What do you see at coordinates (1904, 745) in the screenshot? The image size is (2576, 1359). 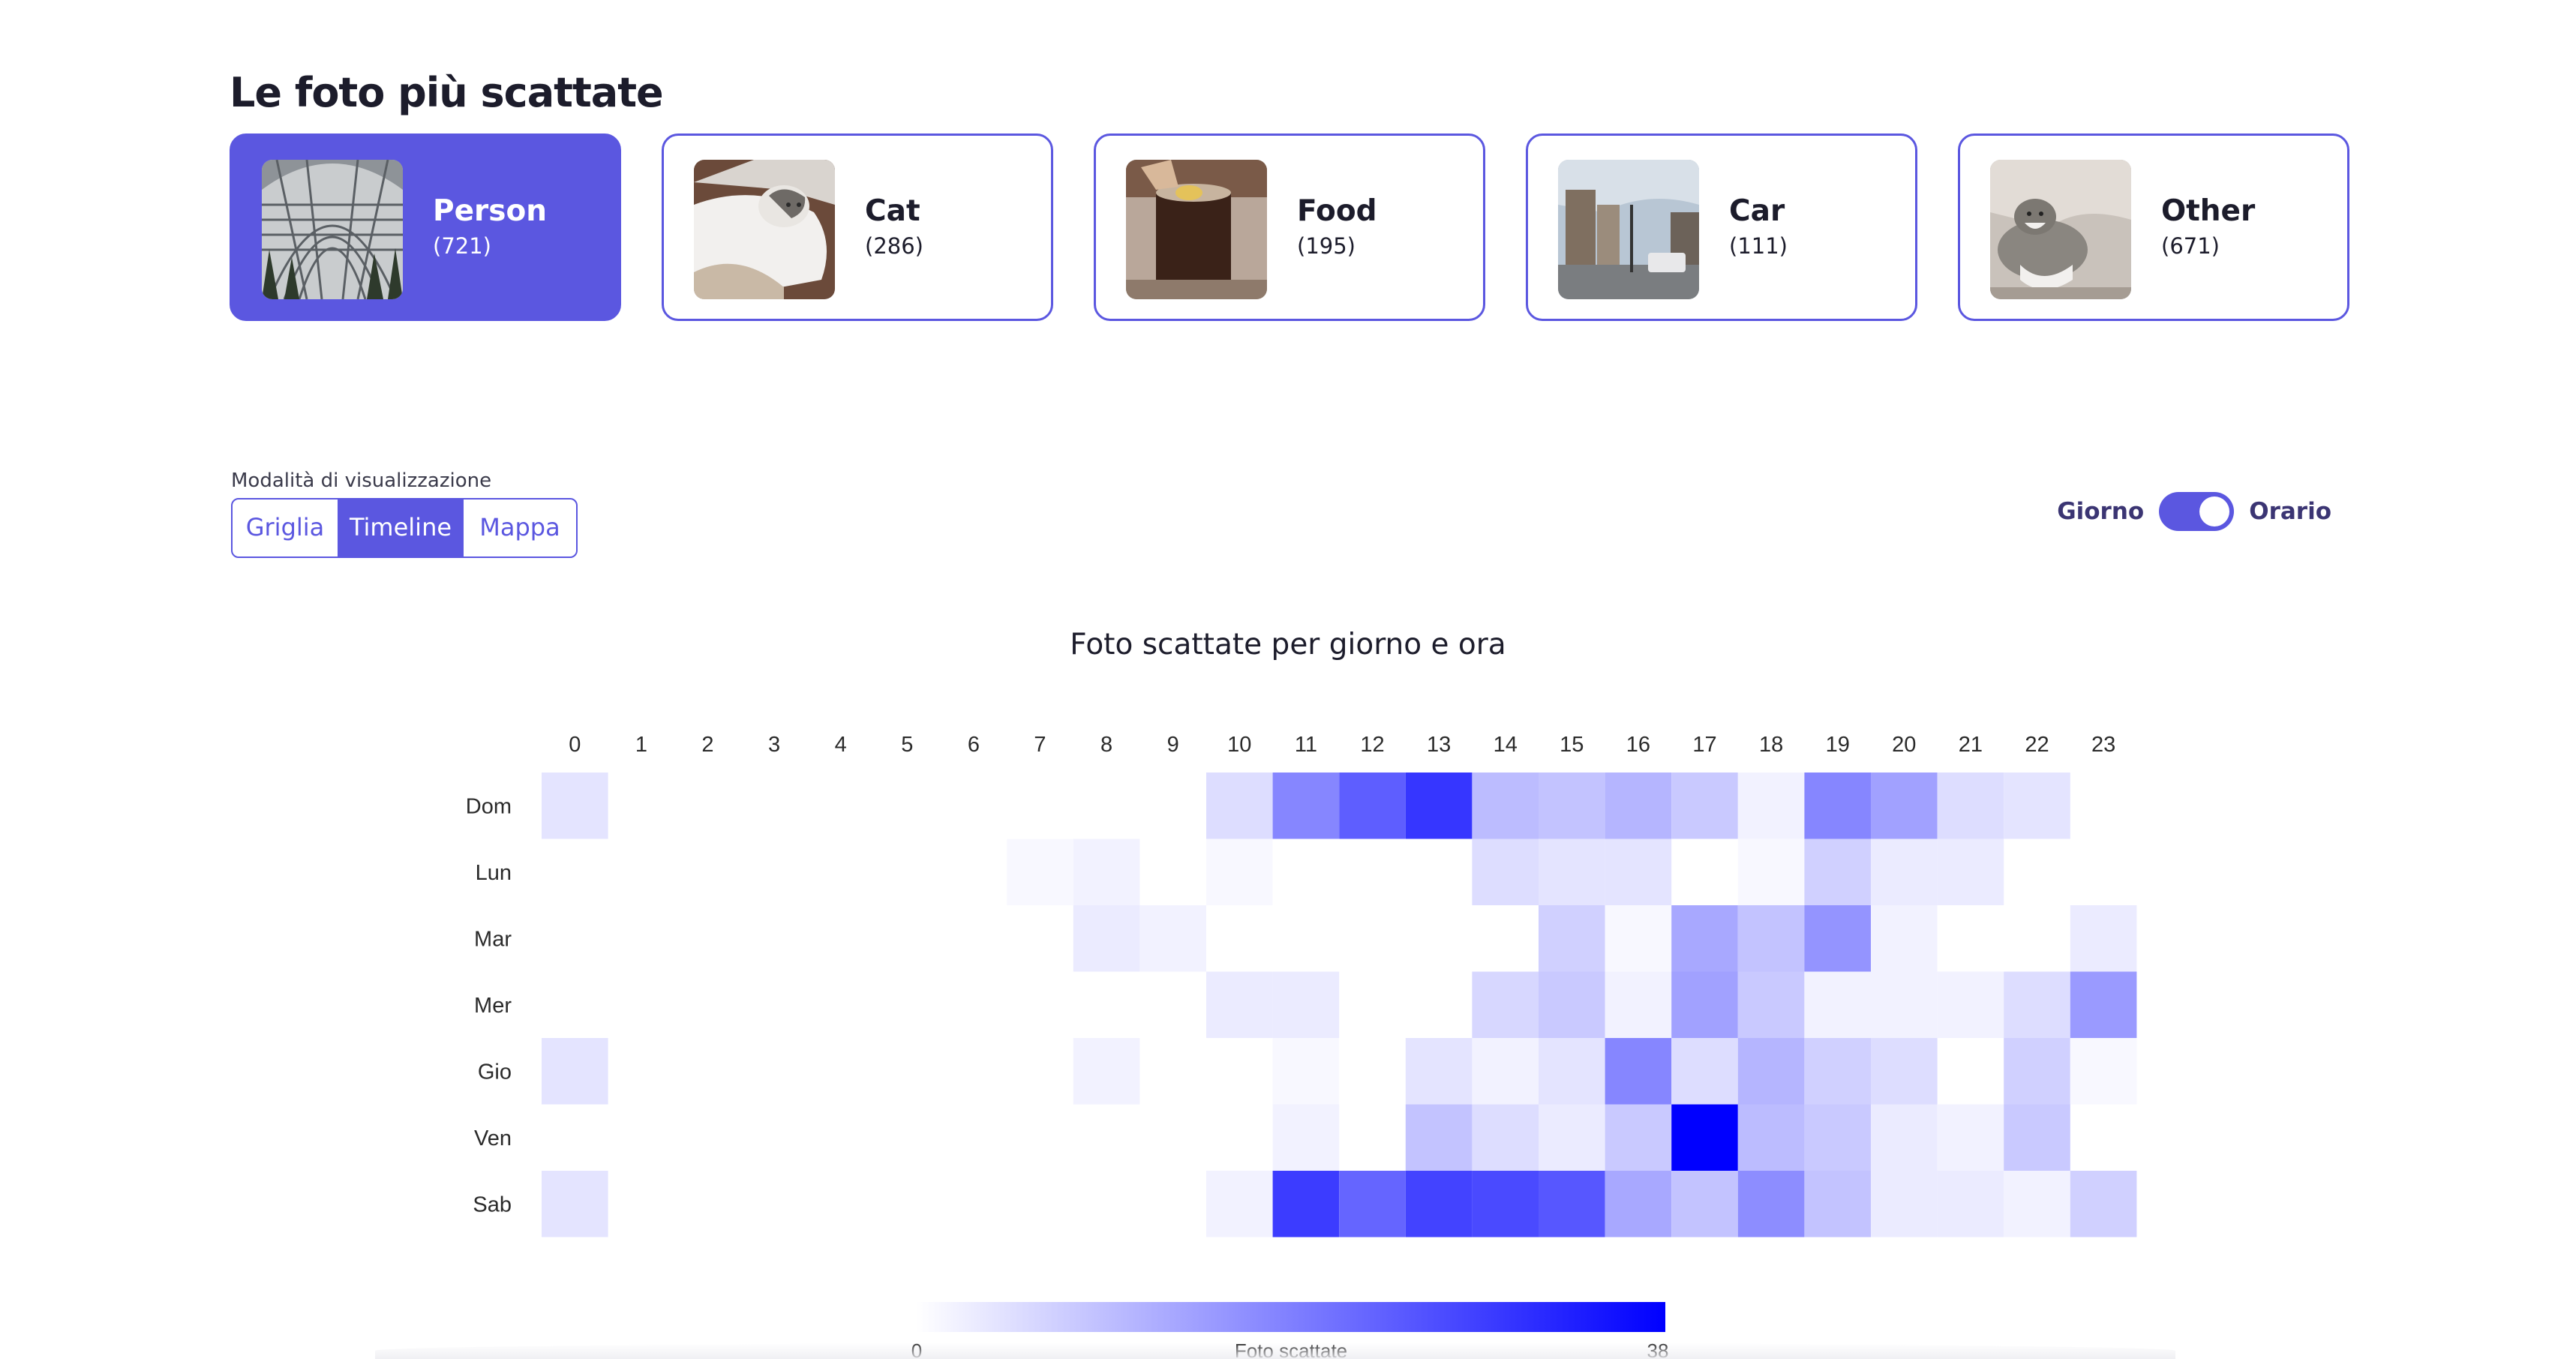 I see `x-tick-label: 20` at bounding box center [1904, 745].